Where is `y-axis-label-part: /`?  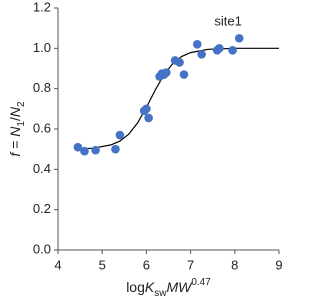 y-axis-label-part: / is located at coordinates (15, 119).